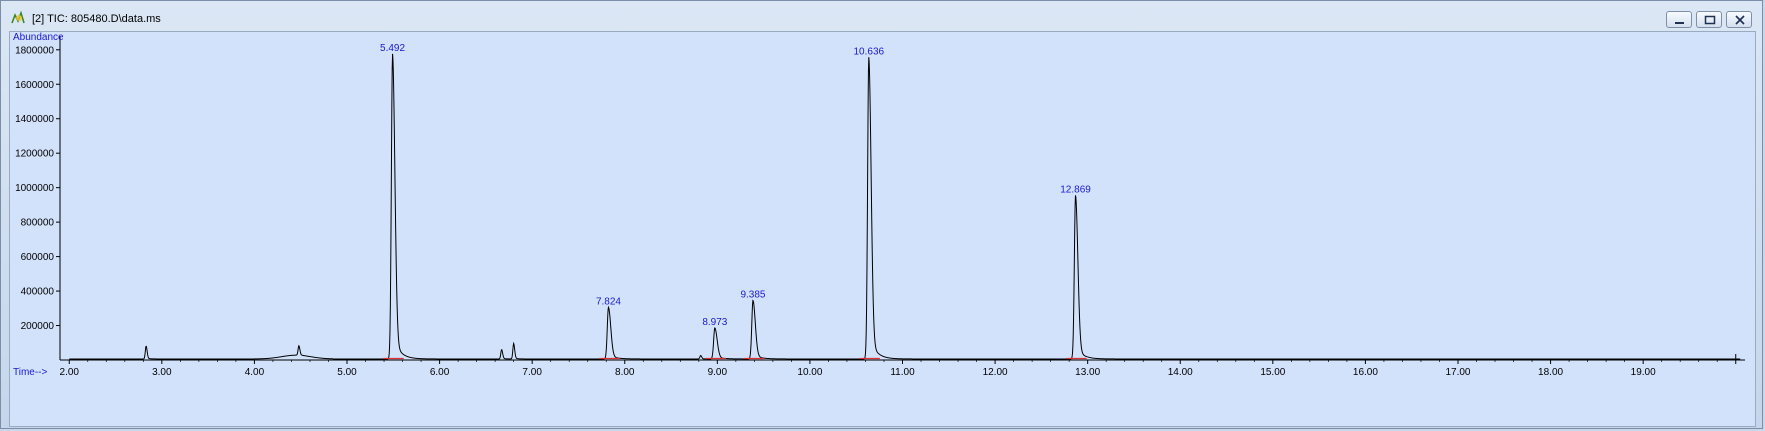  What do you see at coordinates (30, 372) in the screenshot?
I see `x-axis-title: Time-->` at bounding box center [30, 372].